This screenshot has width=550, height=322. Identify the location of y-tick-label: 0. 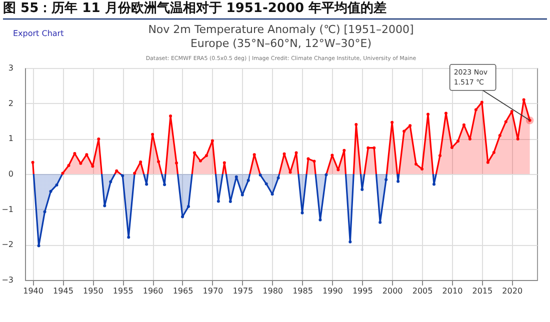
(11, 174).